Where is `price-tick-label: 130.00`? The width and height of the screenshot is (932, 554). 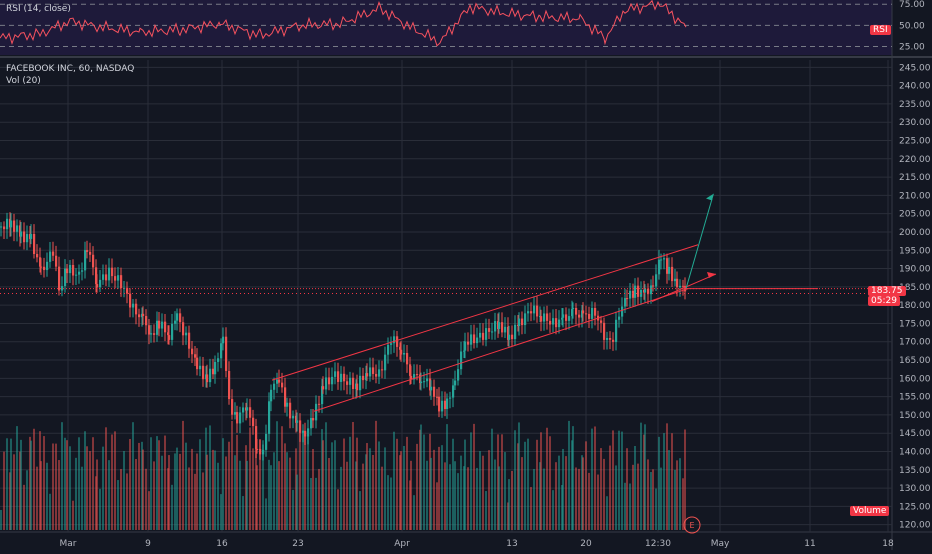 price-tick-label: 130.00 is located at coordinates (915, 489).